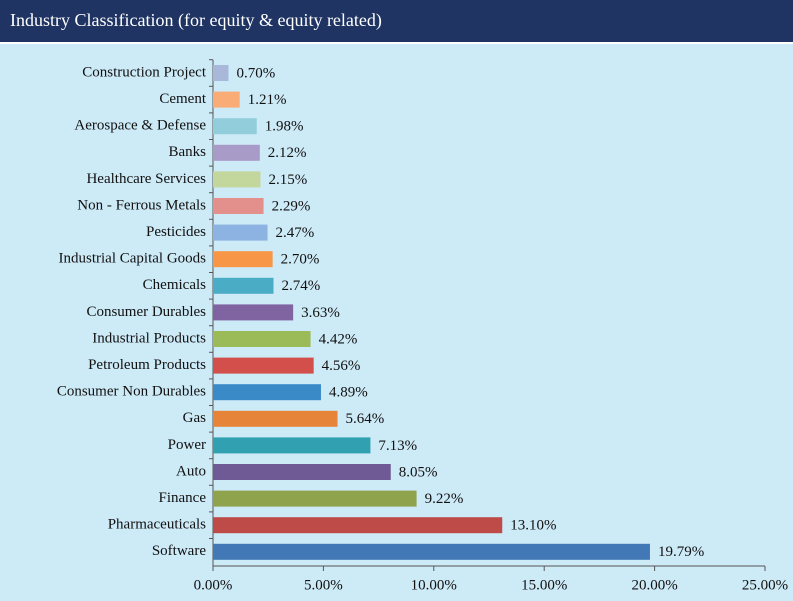  Describe the element at coordinates (300, 286) in the screenshot. I see `value-label: 2.74%` at that location.